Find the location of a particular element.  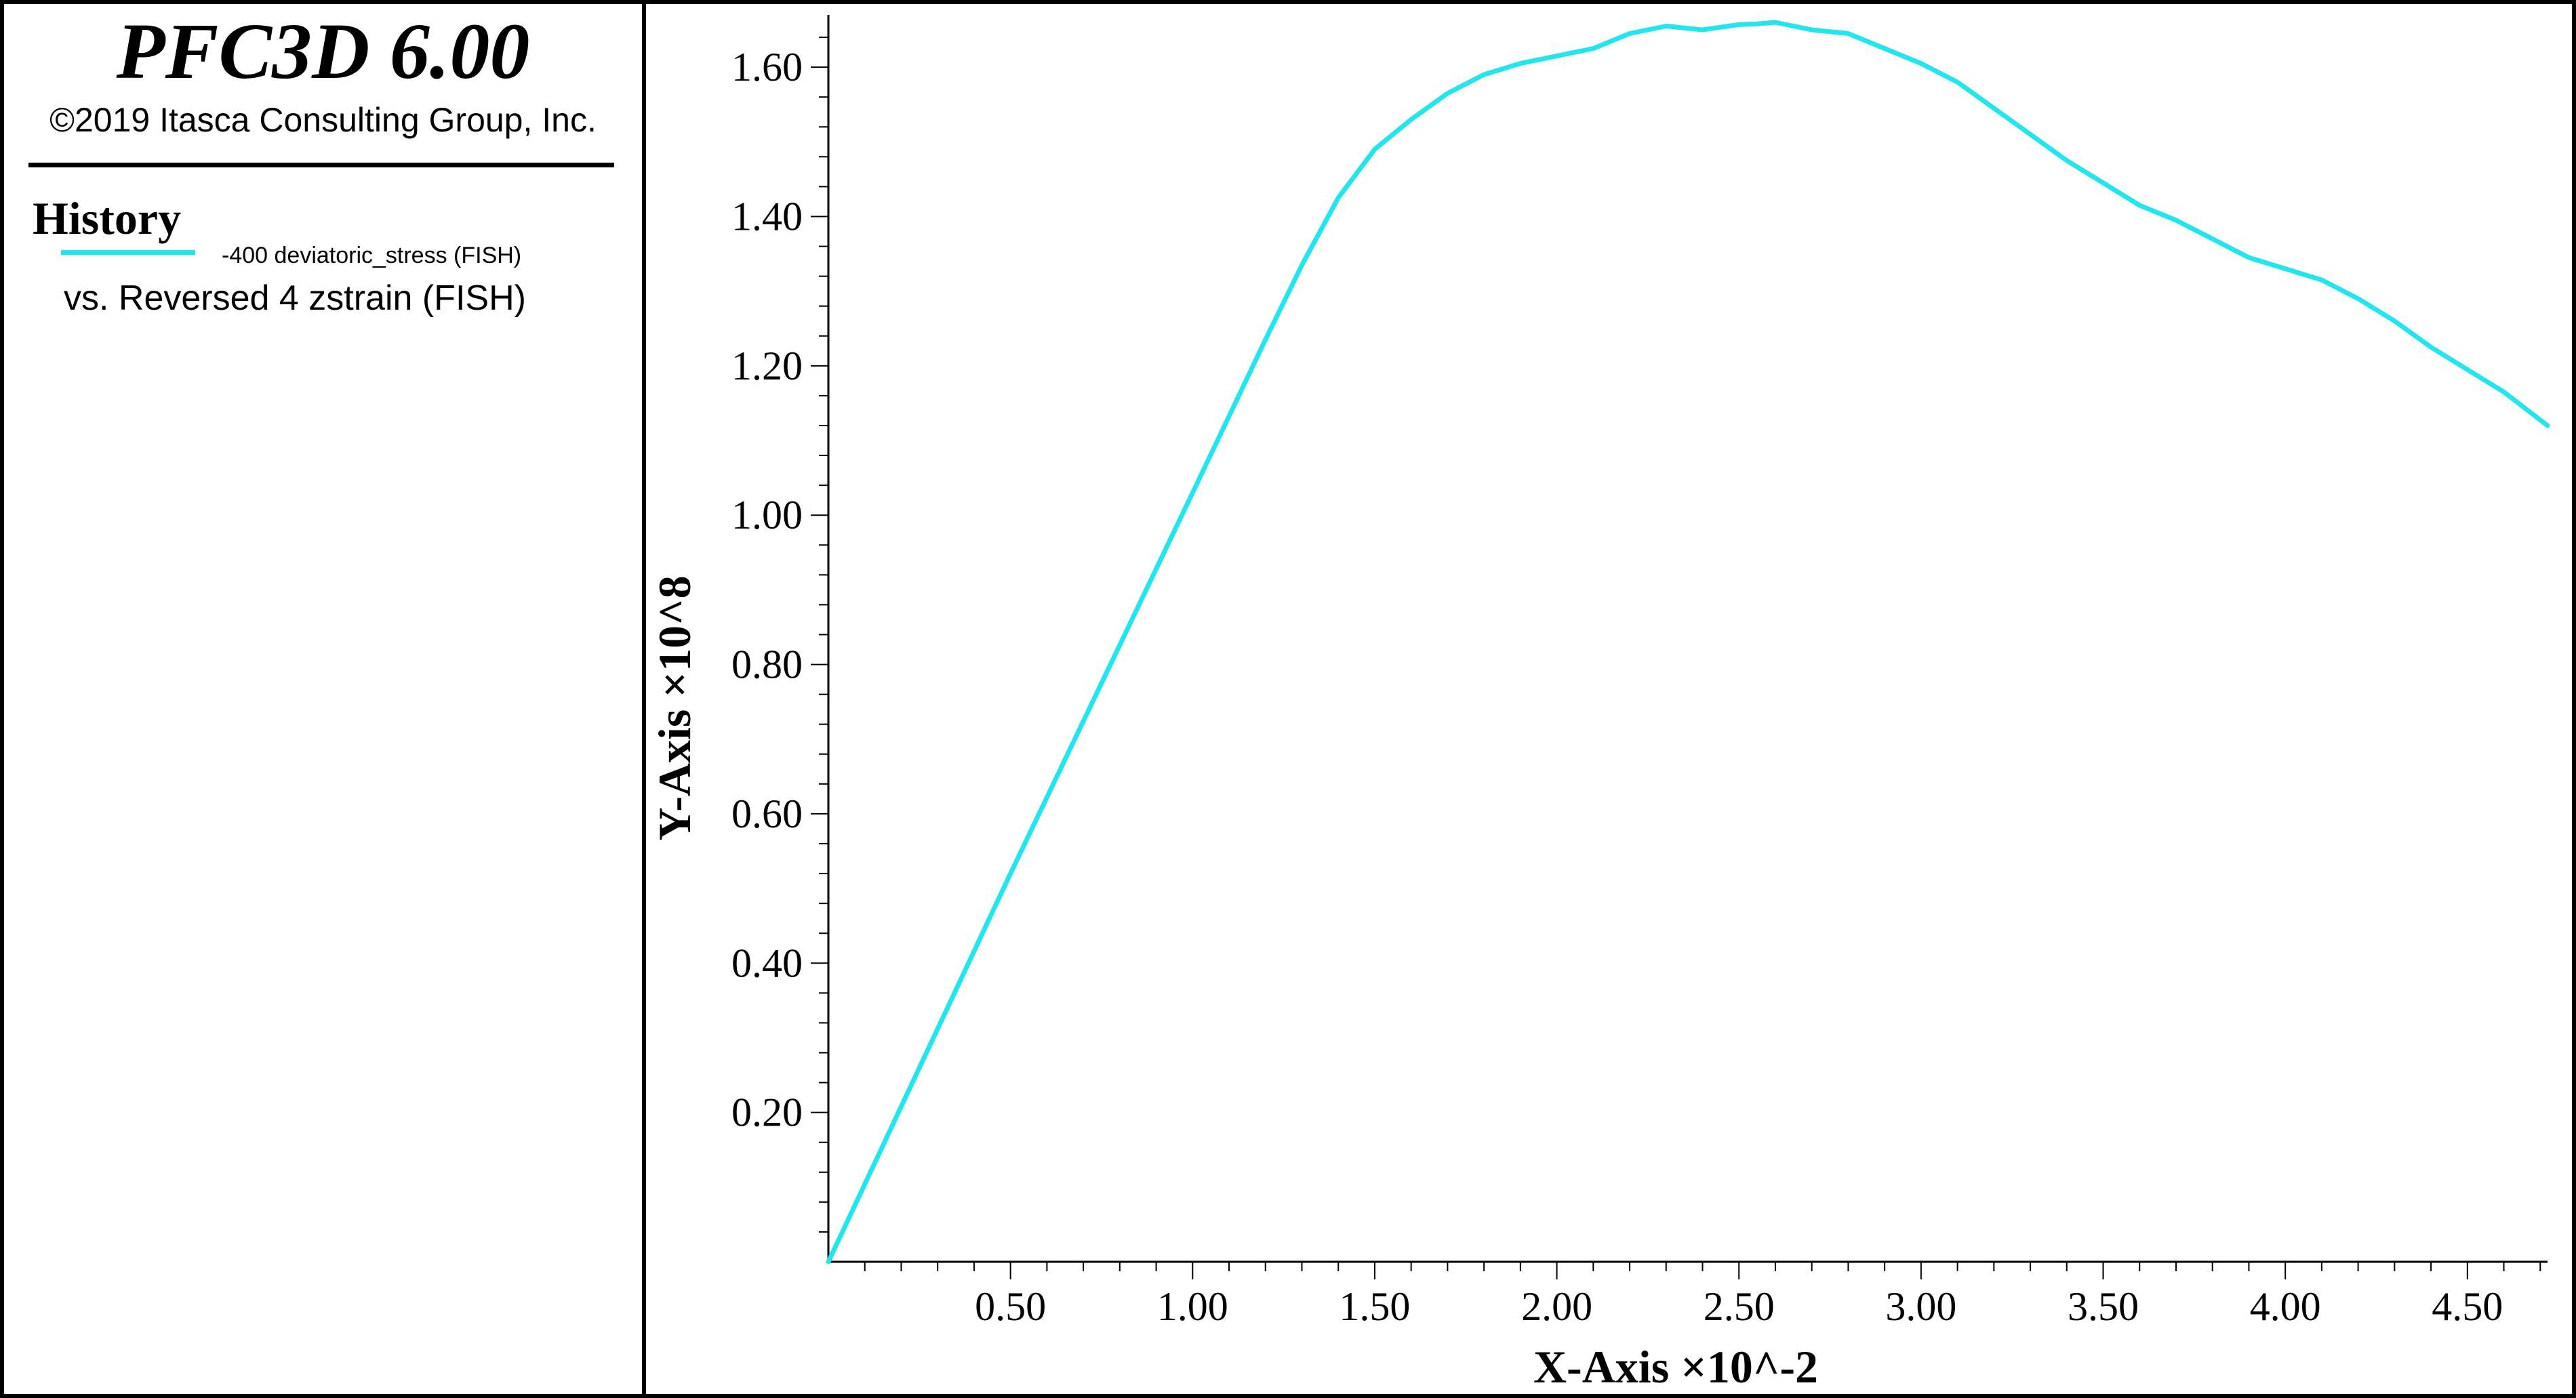

x-tick-label: 3.50 is located at coordinates (2103, 1306).